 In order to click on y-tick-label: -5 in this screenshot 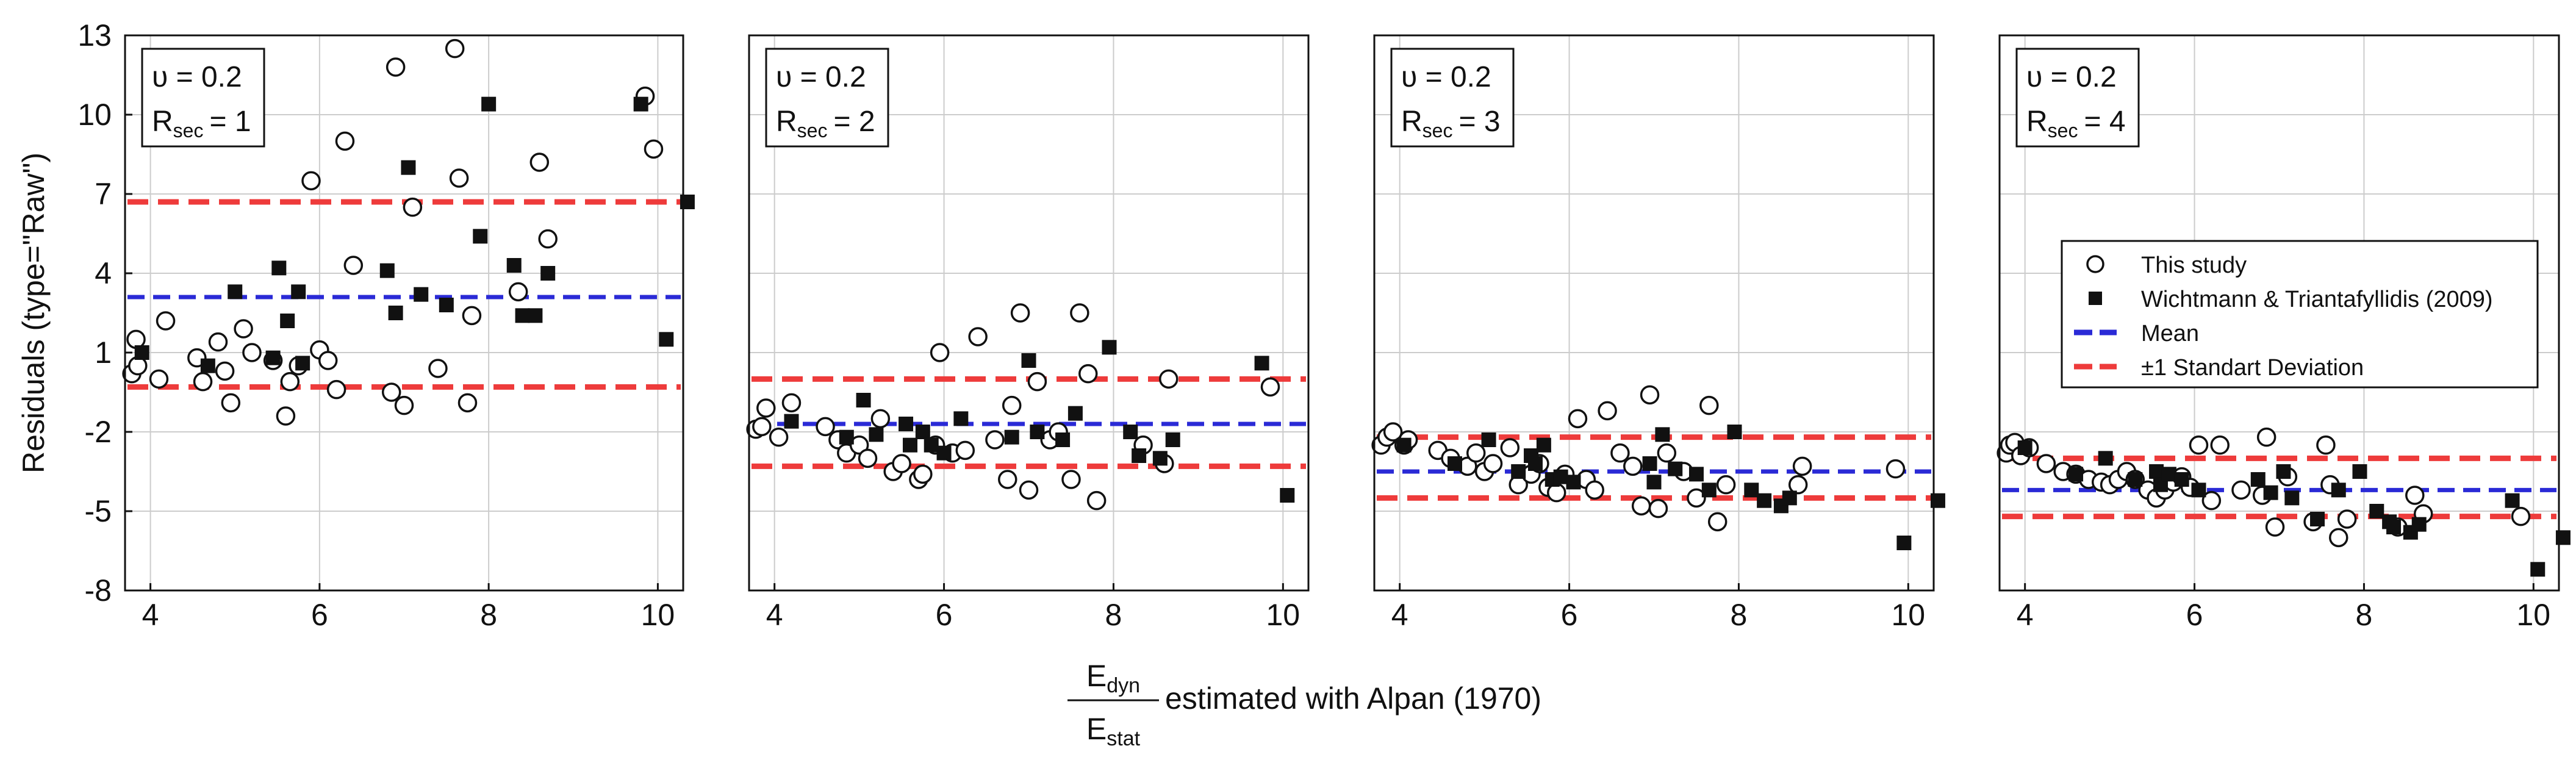, I will do `click(99, 511)`.